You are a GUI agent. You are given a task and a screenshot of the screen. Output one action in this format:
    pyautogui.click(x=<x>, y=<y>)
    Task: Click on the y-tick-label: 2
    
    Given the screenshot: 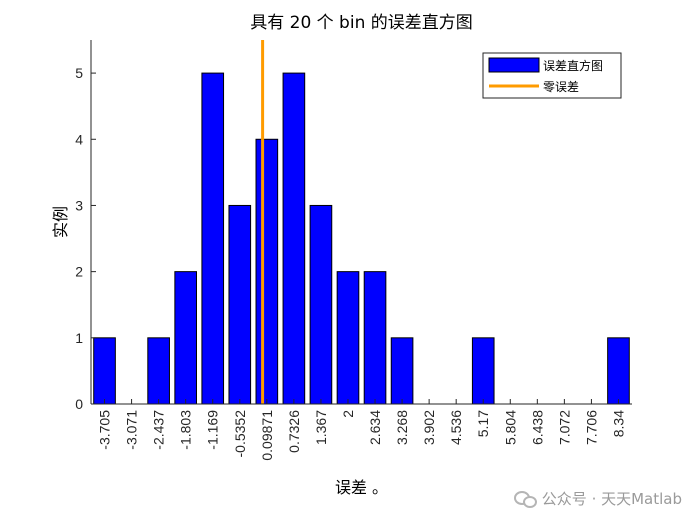 What is the action you would take?
    pyautogui.click(x=79, y=272)
    